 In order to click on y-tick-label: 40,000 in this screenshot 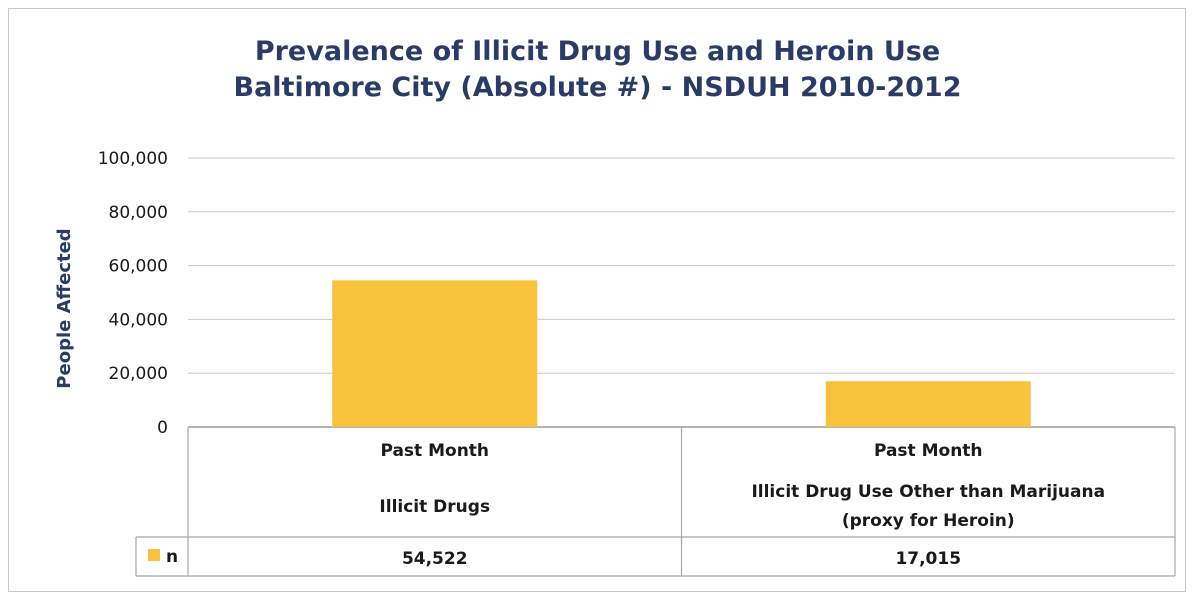, I will do `click(138, 320)`.